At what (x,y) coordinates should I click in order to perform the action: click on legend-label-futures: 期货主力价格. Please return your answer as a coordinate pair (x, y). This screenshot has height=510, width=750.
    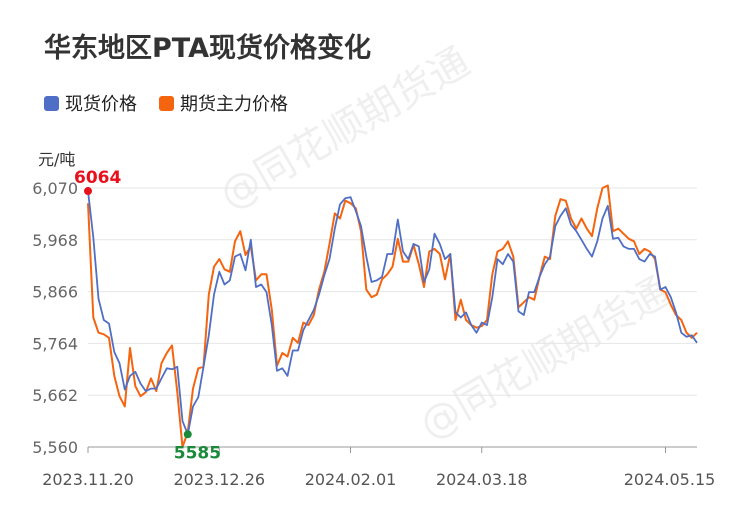
    Looking at the image, I should click on (234, 104).